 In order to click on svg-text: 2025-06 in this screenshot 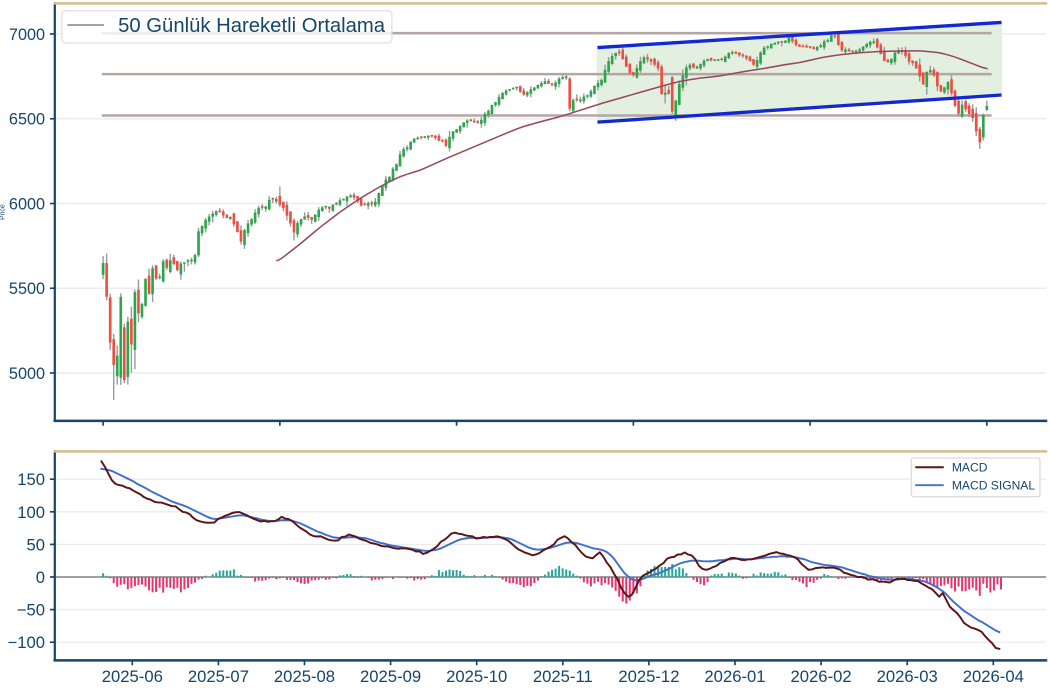, I will do `click(132, 675)`.